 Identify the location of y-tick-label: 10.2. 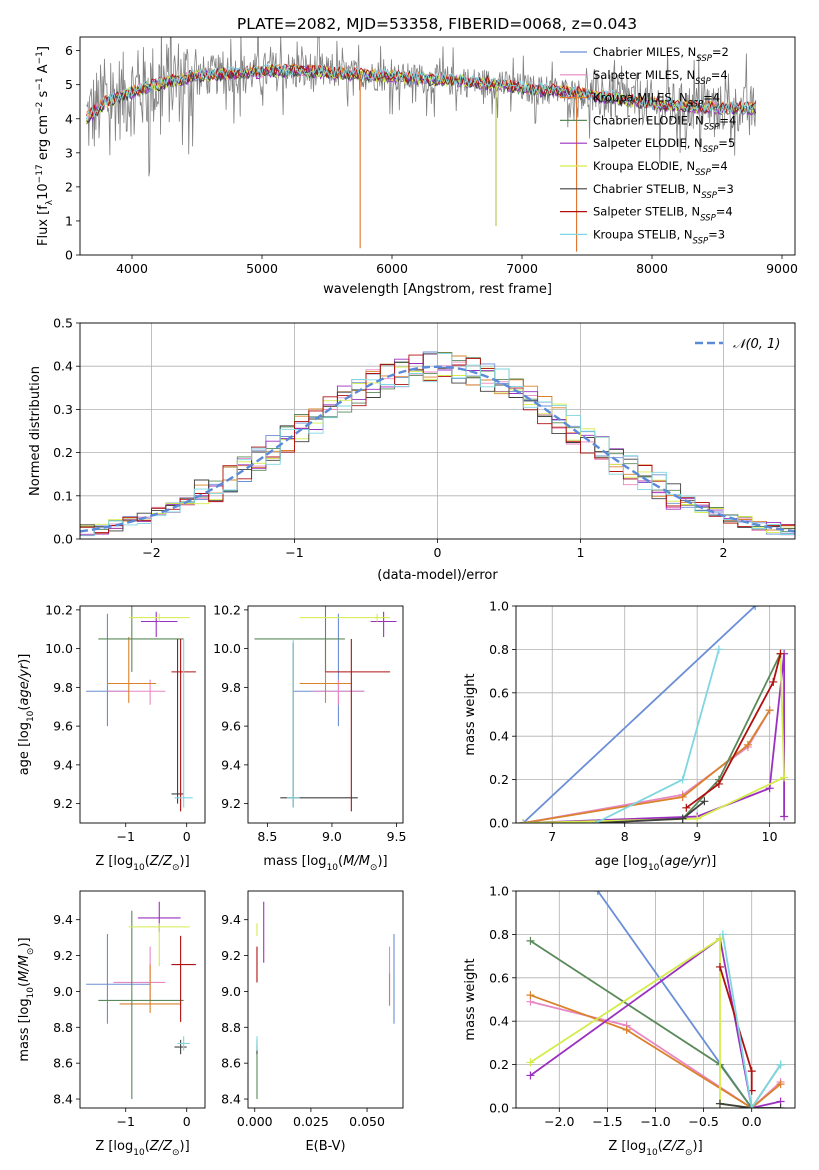
(227, 609).